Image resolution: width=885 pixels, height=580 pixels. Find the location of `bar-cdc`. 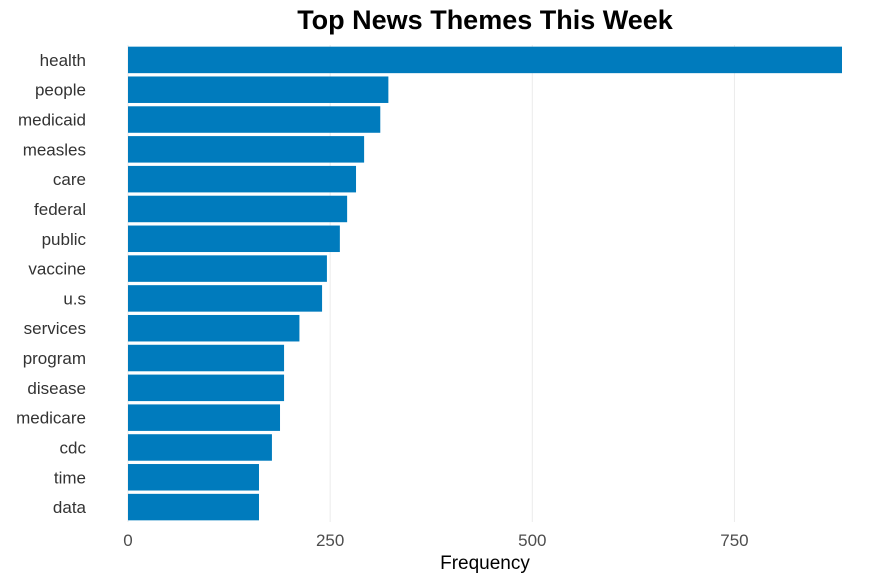

bar-cdc is located at coordinates (200, 447).